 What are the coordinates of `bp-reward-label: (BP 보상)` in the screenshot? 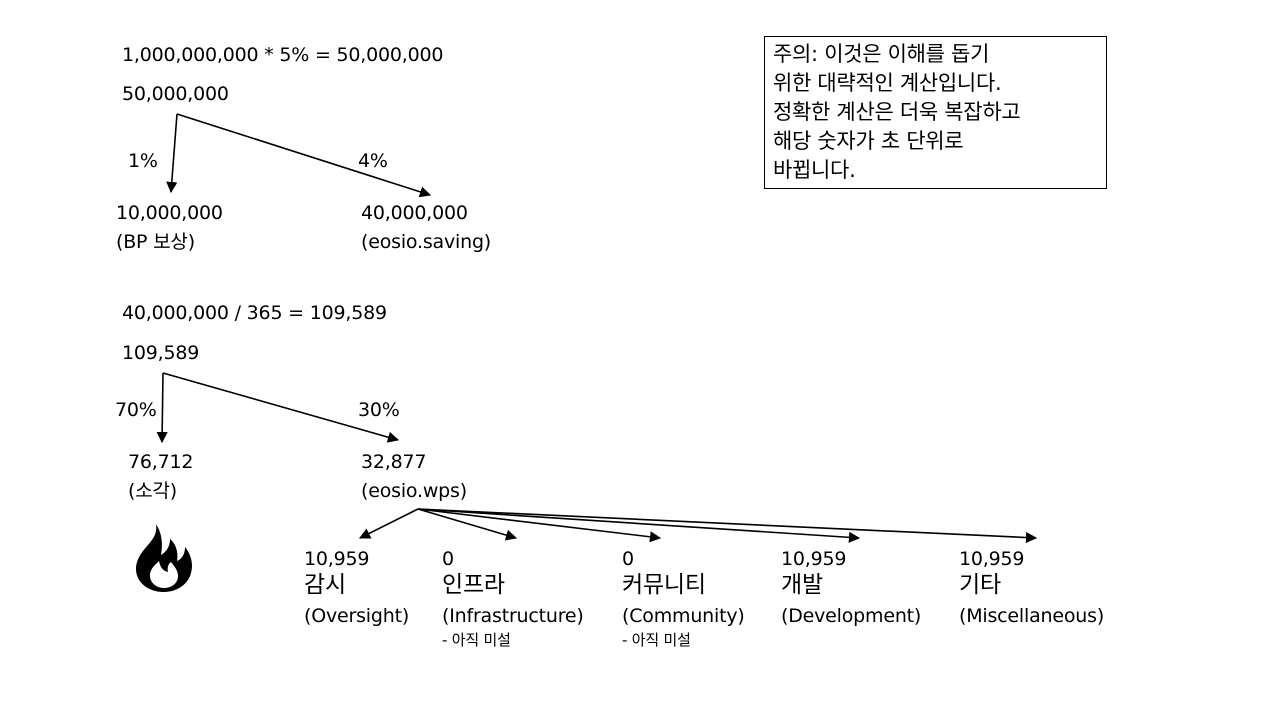 It's located at (155, 242).